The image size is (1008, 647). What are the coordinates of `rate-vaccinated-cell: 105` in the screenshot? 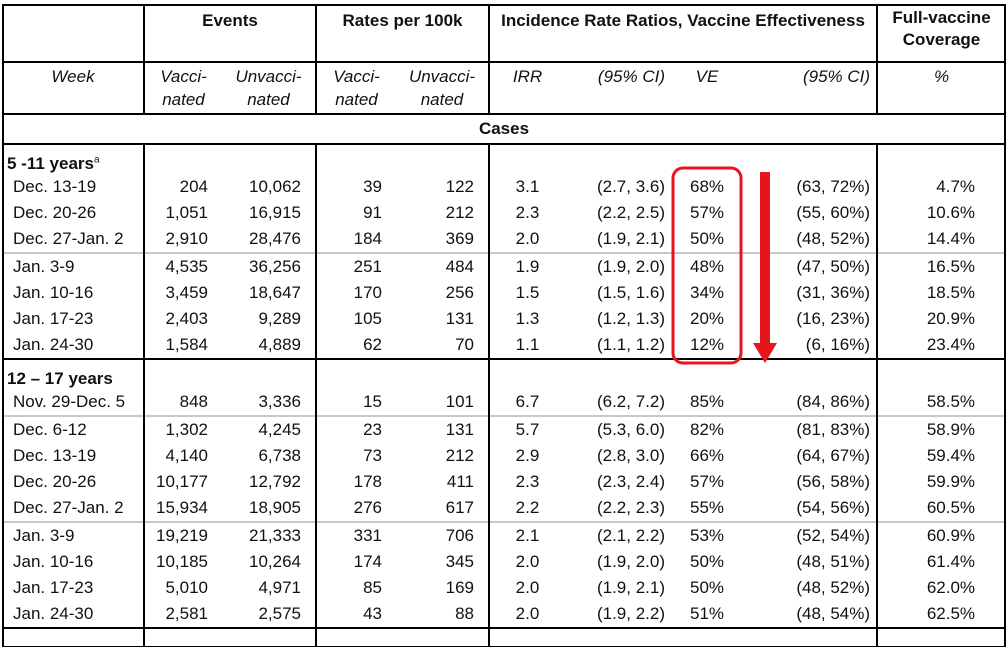 It's located at (355, 319).